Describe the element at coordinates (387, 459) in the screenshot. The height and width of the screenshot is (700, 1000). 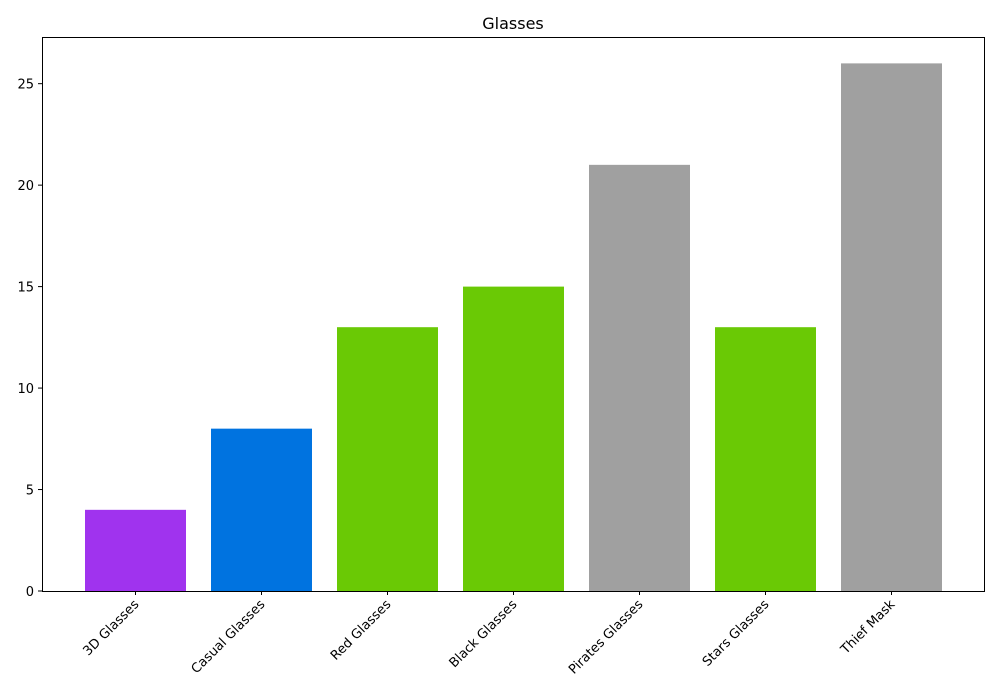
I see `bar-red-glasses` at that location.